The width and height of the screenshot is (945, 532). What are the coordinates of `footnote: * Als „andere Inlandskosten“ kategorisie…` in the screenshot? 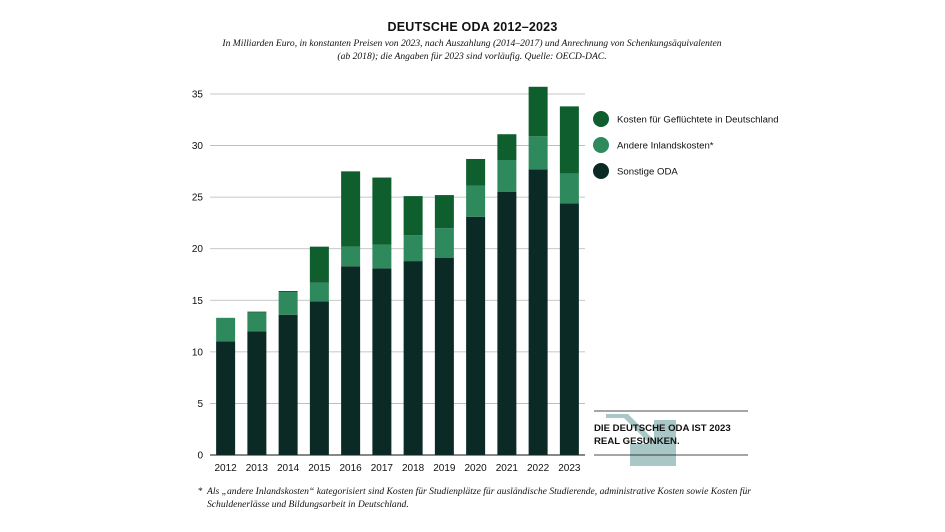 It's located at (478, 498).